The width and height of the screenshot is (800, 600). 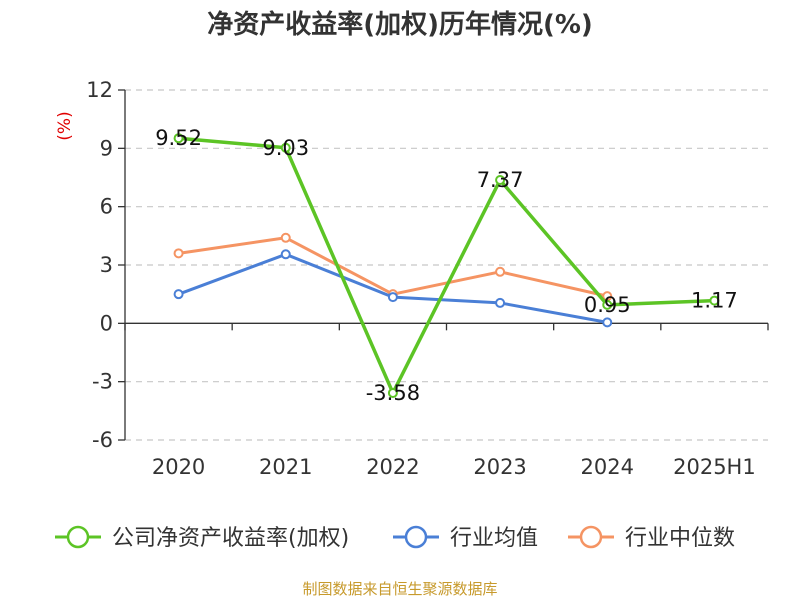 I want to click on chart-title: 净资产收益率(加权)历年情况(%), so click(x=400, y=25).